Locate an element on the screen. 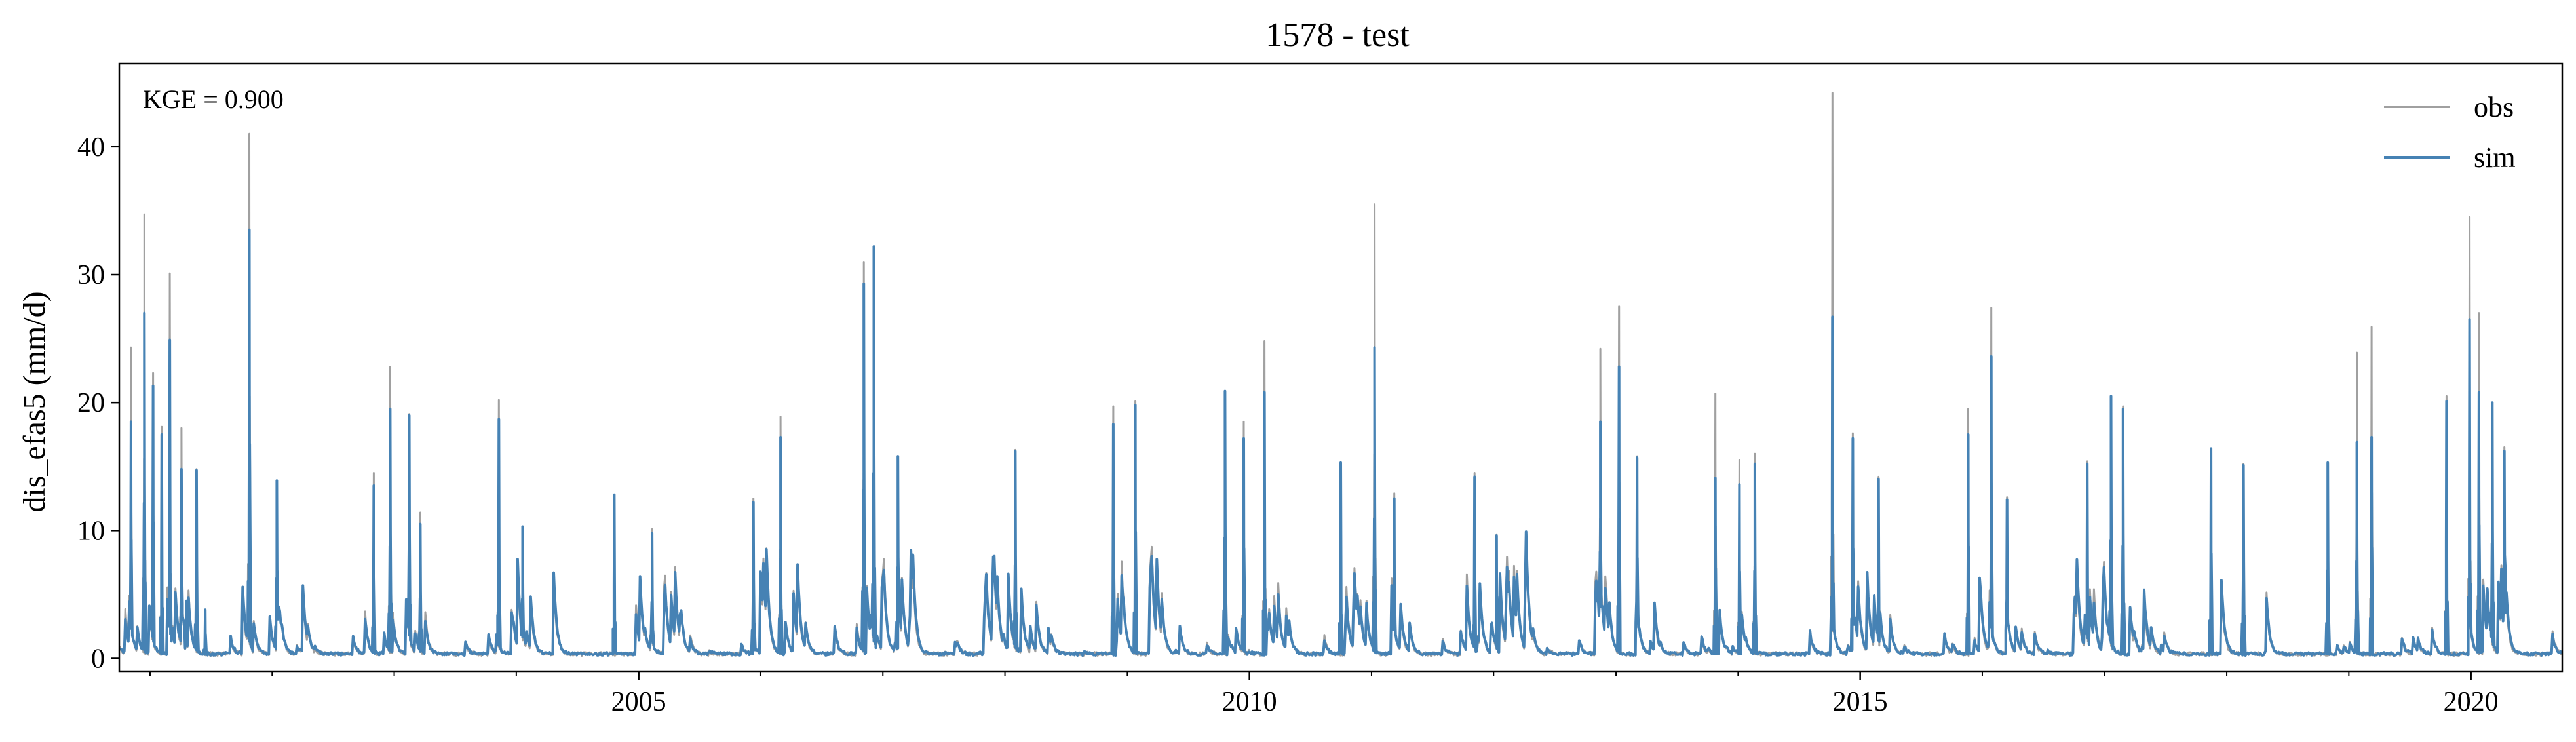 This screenshot has width=2576, height=742. x-tick-label: 2010 is located at coordinates (1249, 702).